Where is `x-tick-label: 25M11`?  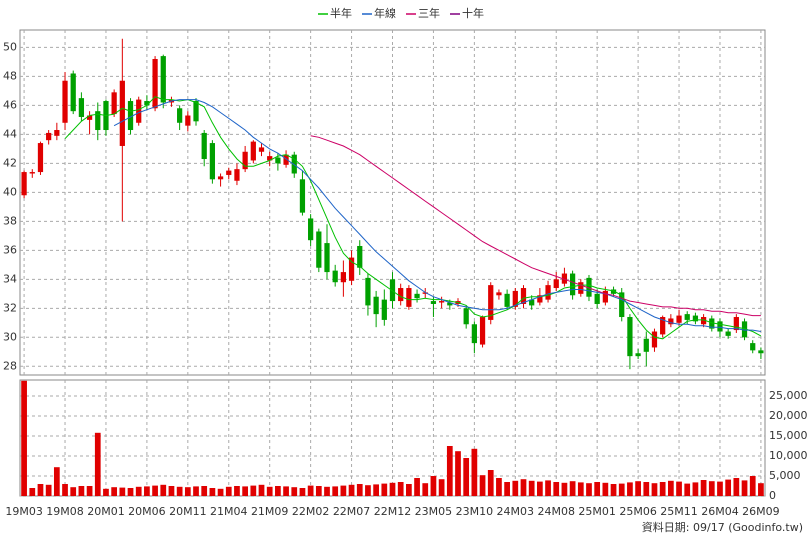
x-tick-label: 25M11 is located at coordinates (679, 511).